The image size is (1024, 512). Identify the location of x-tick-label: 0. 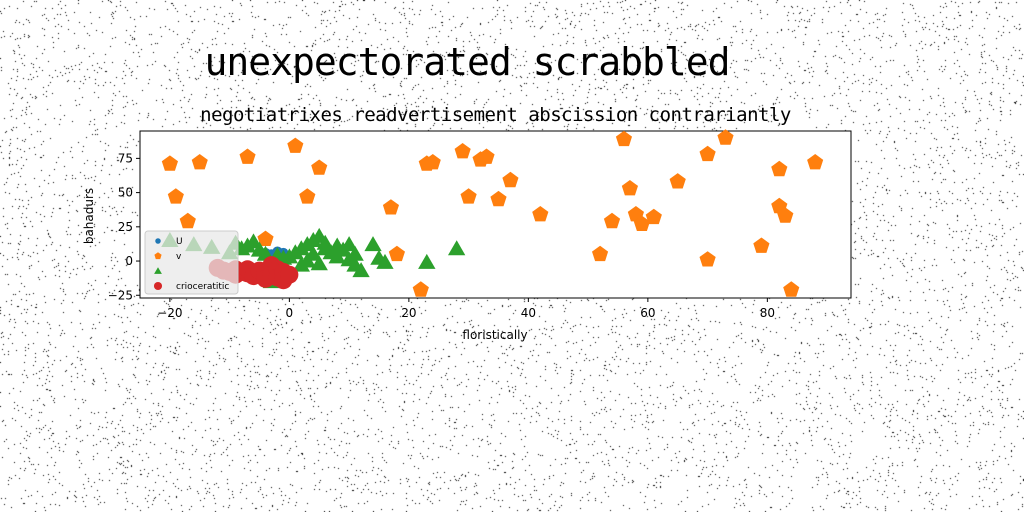
(290, 313).